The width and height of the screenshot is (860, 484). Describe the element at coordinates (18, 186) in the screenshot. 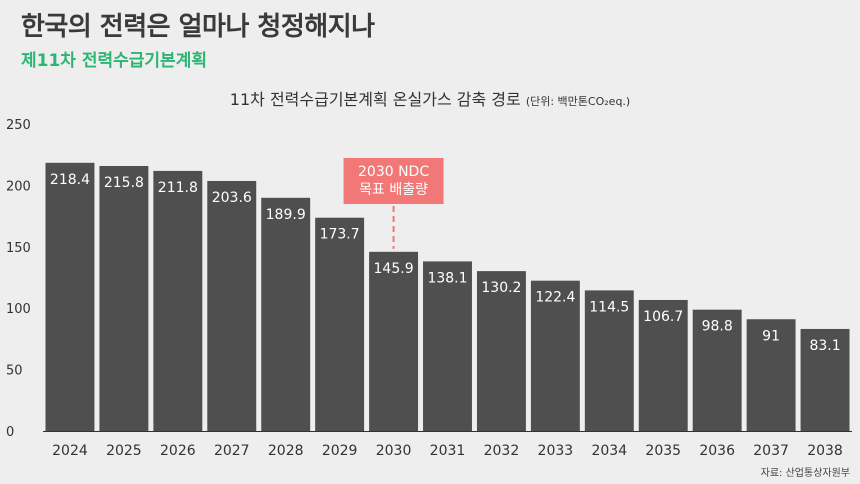

I see `y-tick-label: 200` at that location.